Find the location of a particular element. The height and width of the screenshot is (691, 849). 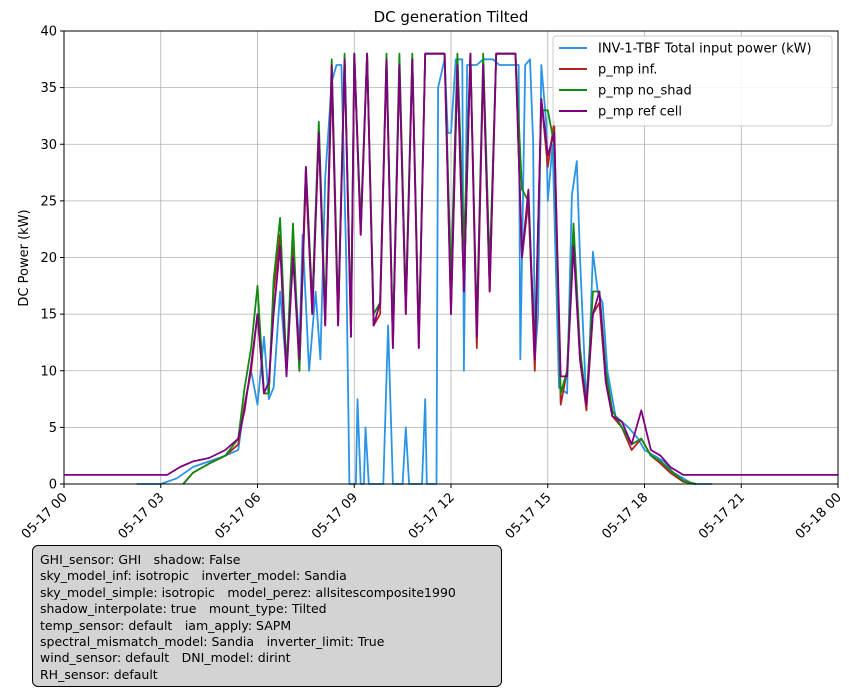

y-tick-label: 35 is located at coordinates (48, 88).